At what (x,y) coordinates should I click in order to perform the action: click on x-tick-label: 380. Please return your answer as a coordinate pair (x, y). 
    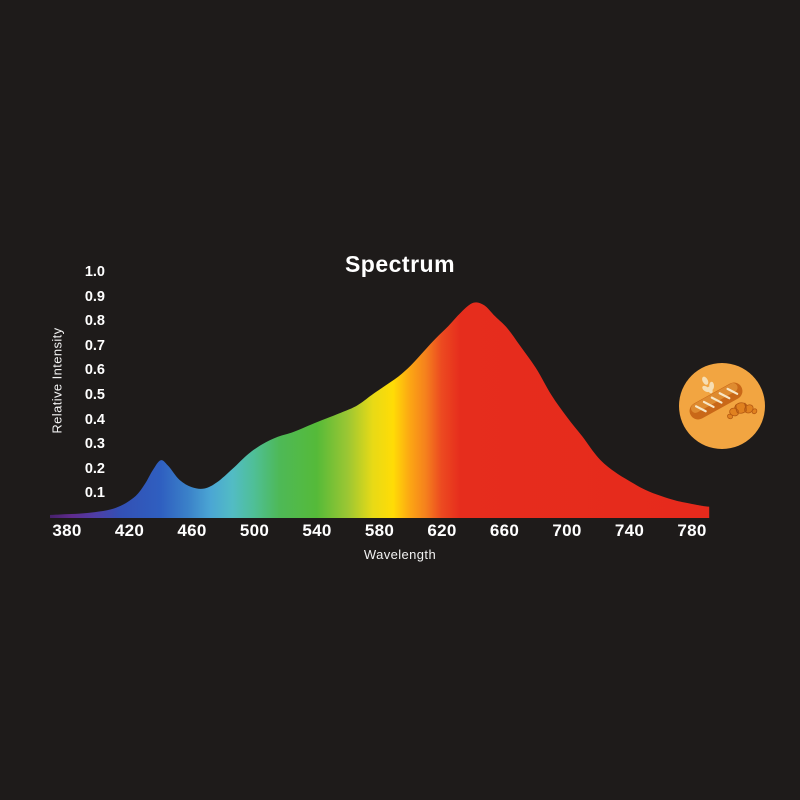
    Looking at the image, I should click on (67, 530).